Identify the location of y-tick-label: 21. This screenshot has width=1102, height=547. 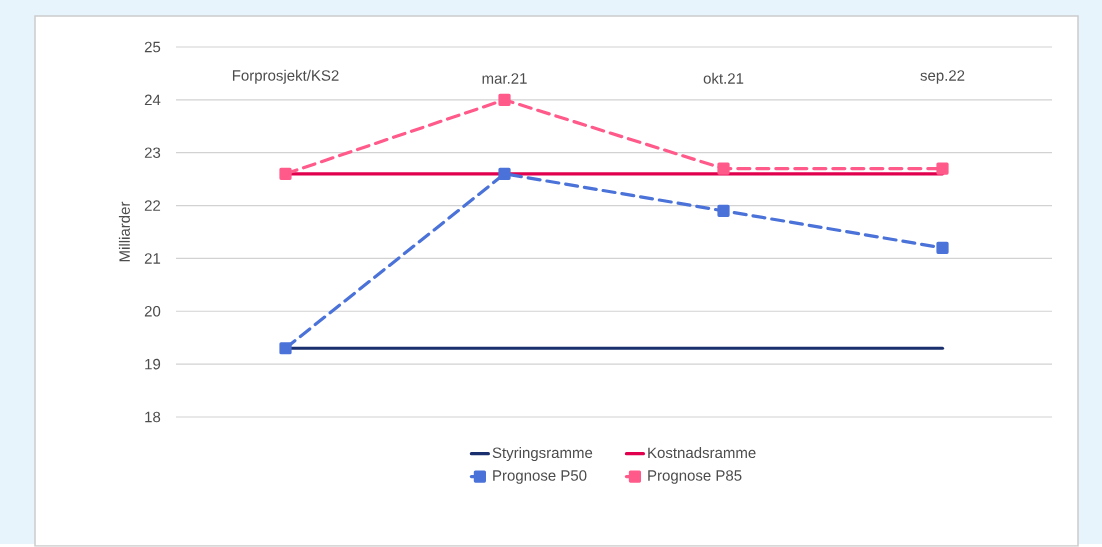
(152, 258).